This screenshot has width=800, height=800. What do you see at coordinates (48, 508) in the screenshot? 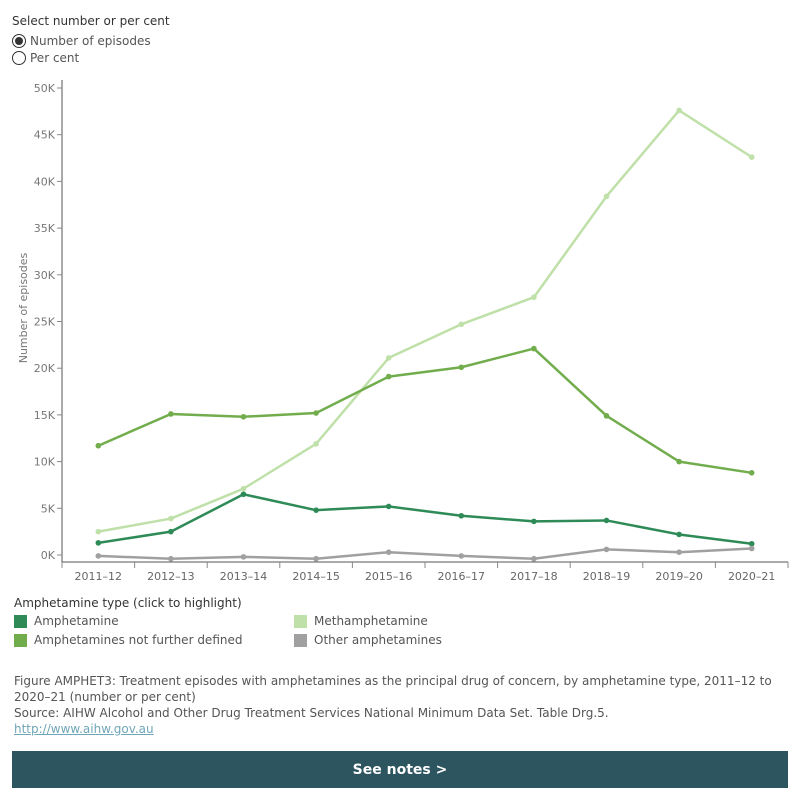
I see `y-tick-label: 5K` at bounding box center [48, 508].